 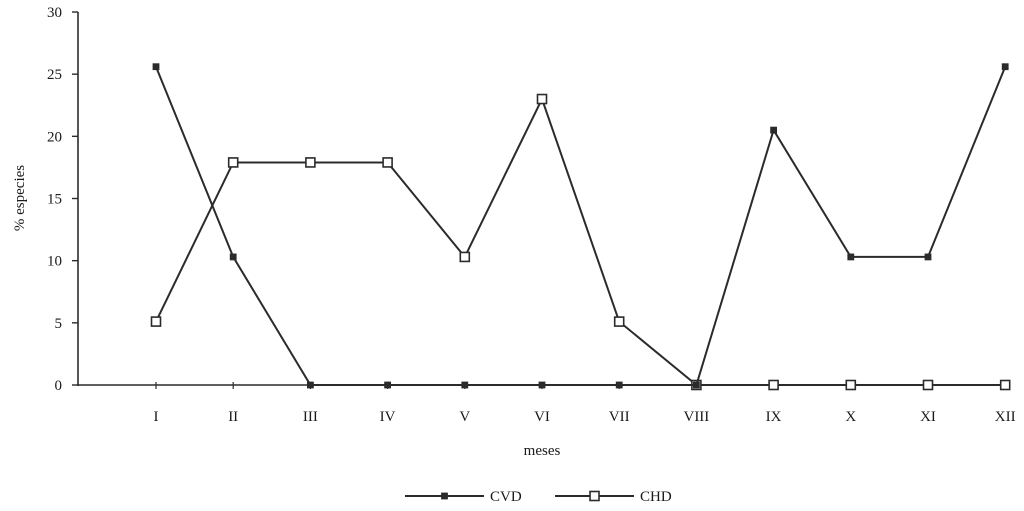 What do you see at coordinates (656, 497) in the screenshot?
I see `legend-label-chd: CHD` at bounding box center [656, 497].